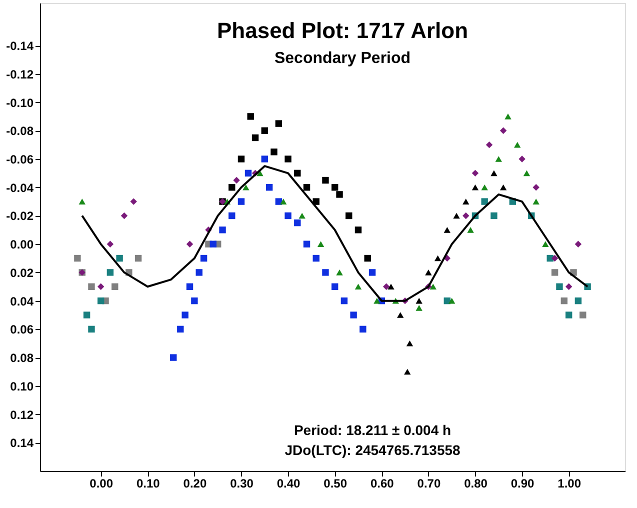 Image resolution: width=637 pixels, height=508 pixels. I want to click on y-tick-label: -0.06, so click(20, 159).